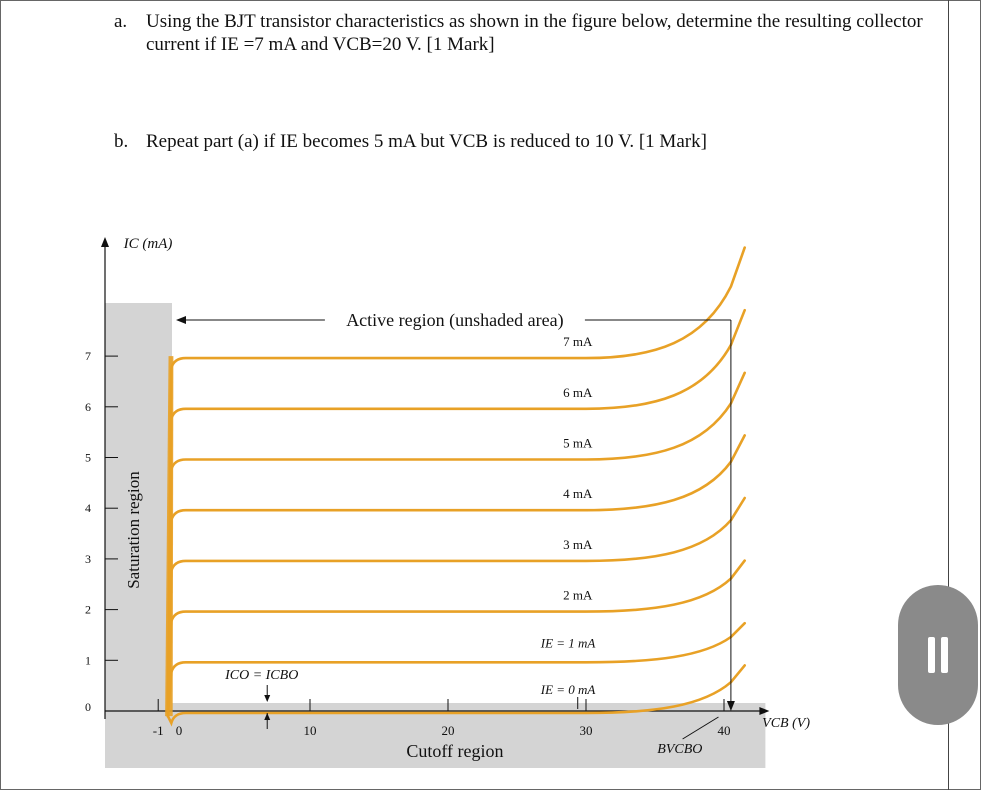 The image size is (983, 792). I want to click on y-tick-label: 5, so click(88, 458).